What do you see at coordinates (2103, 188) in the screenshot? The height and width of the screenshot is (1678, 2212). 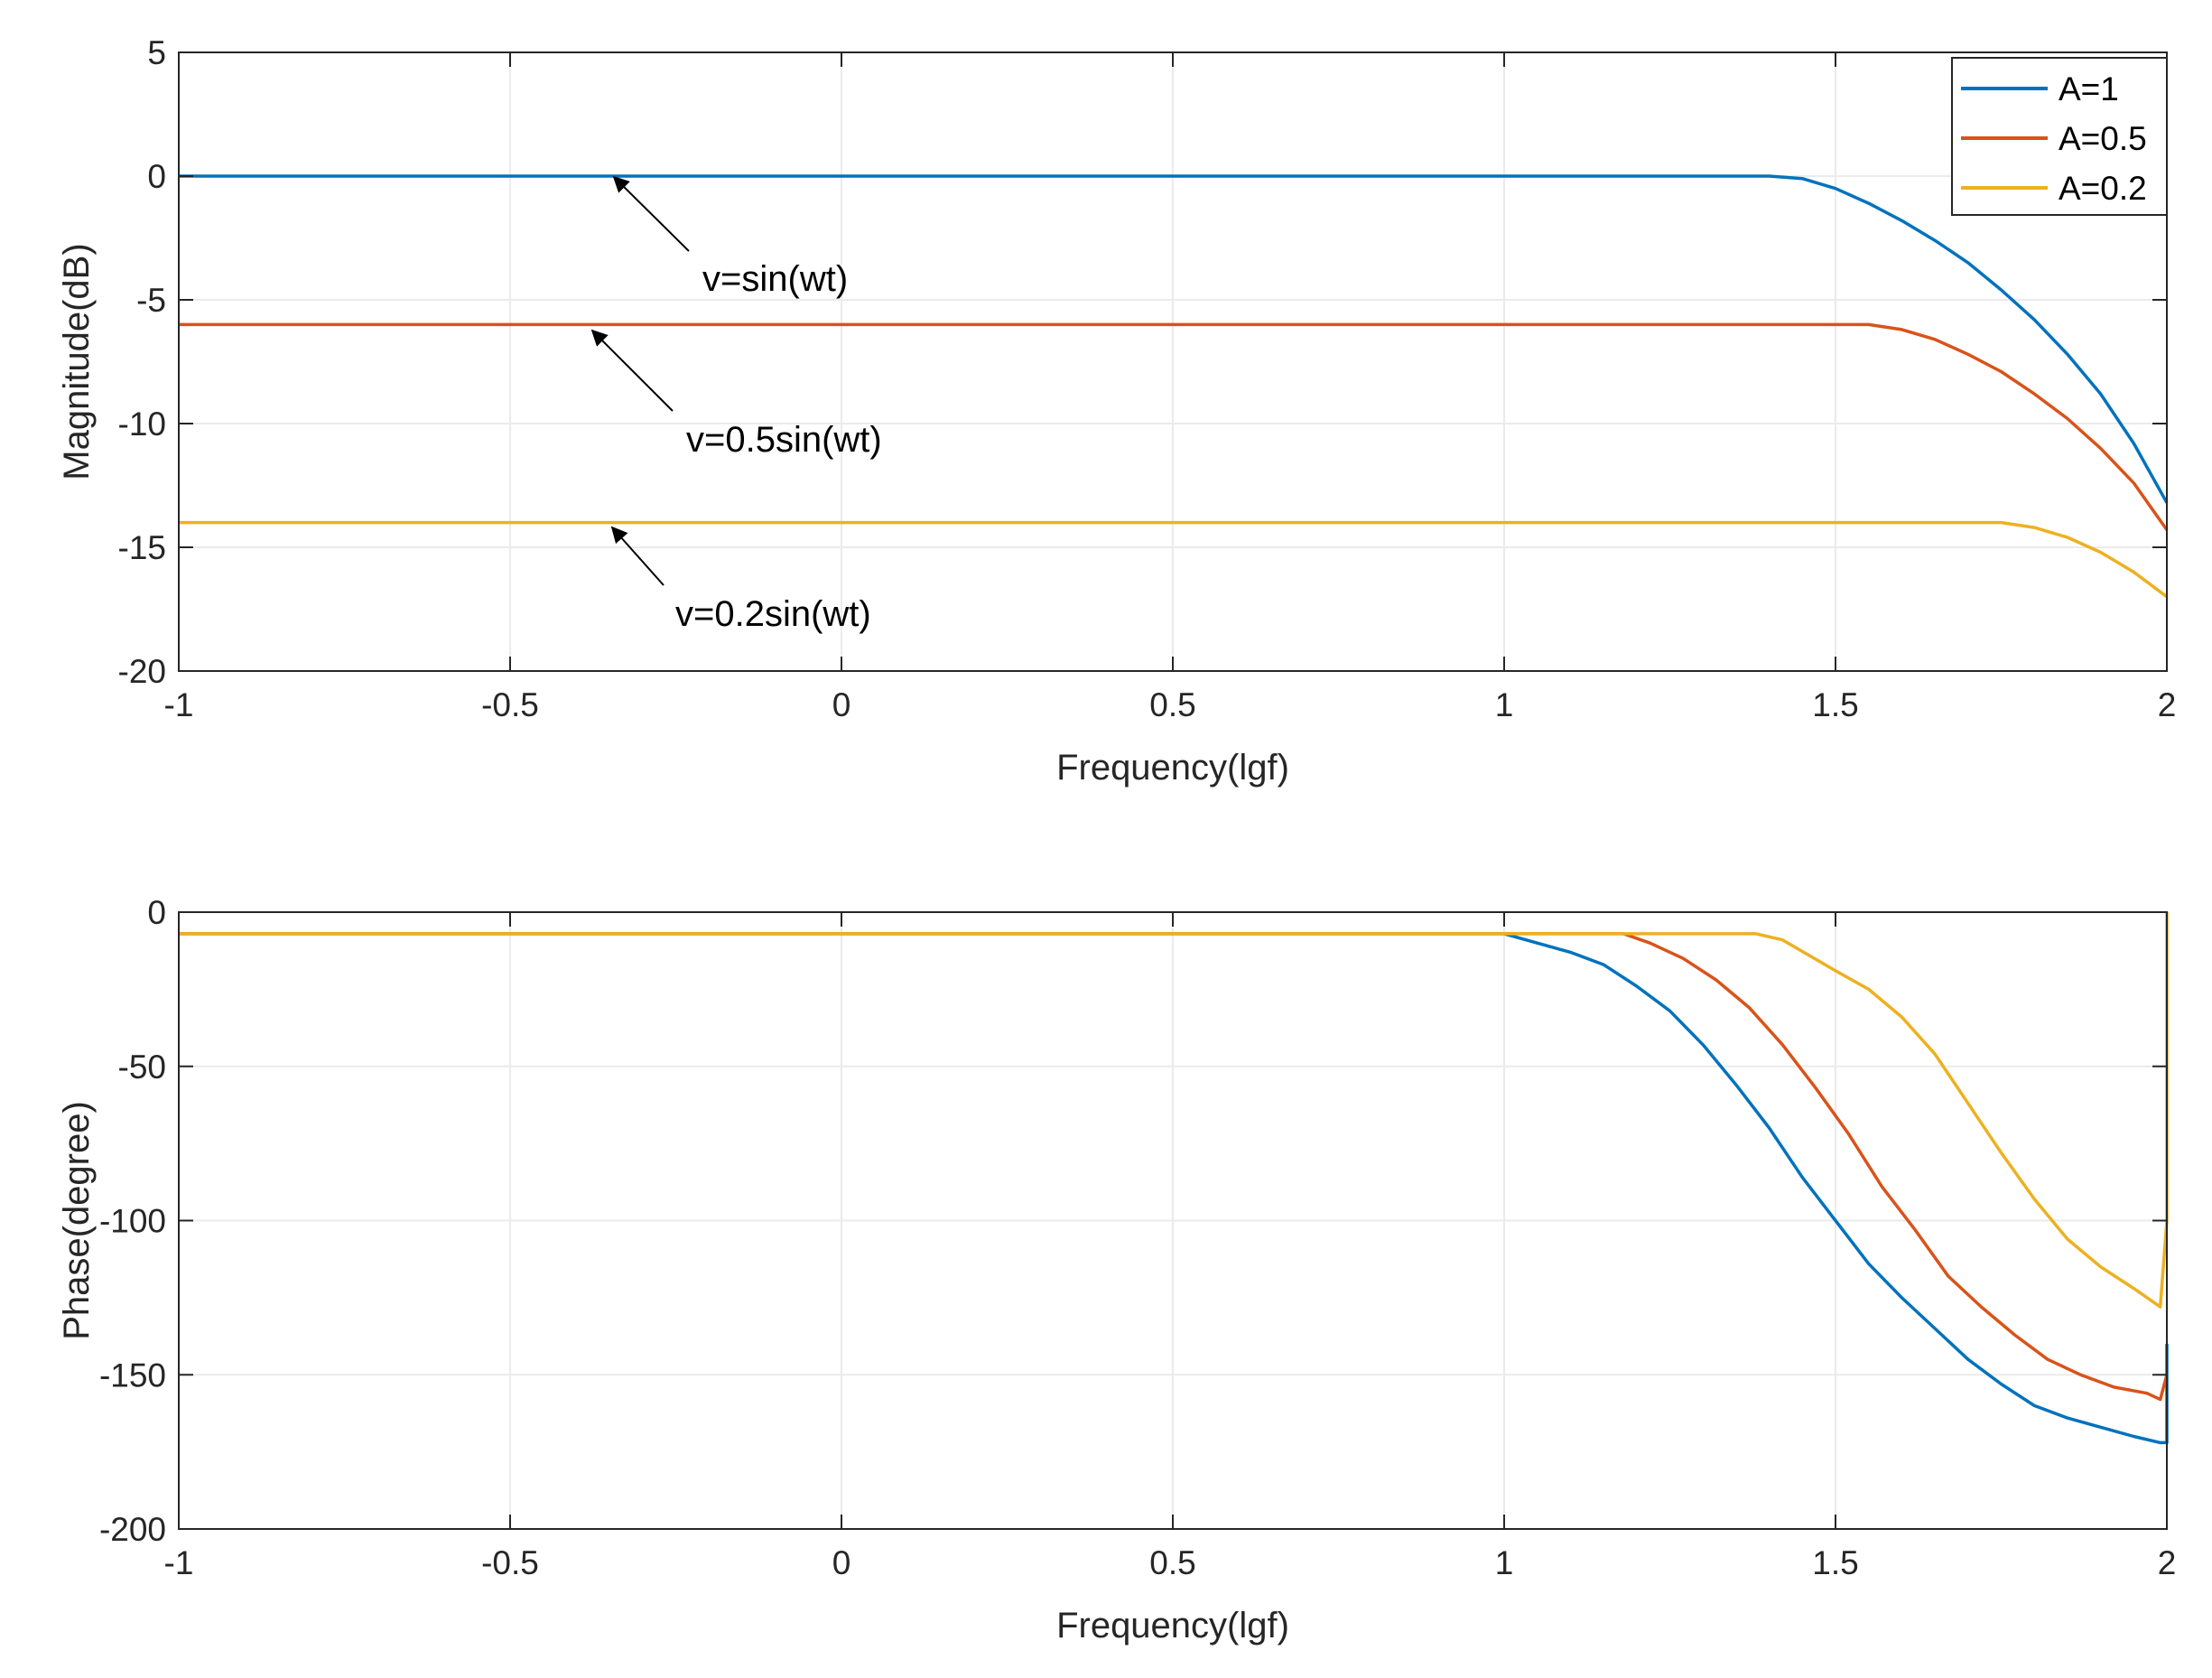 I see `legend-label-a02: A=0.2` at bounding box center [2103, 188].